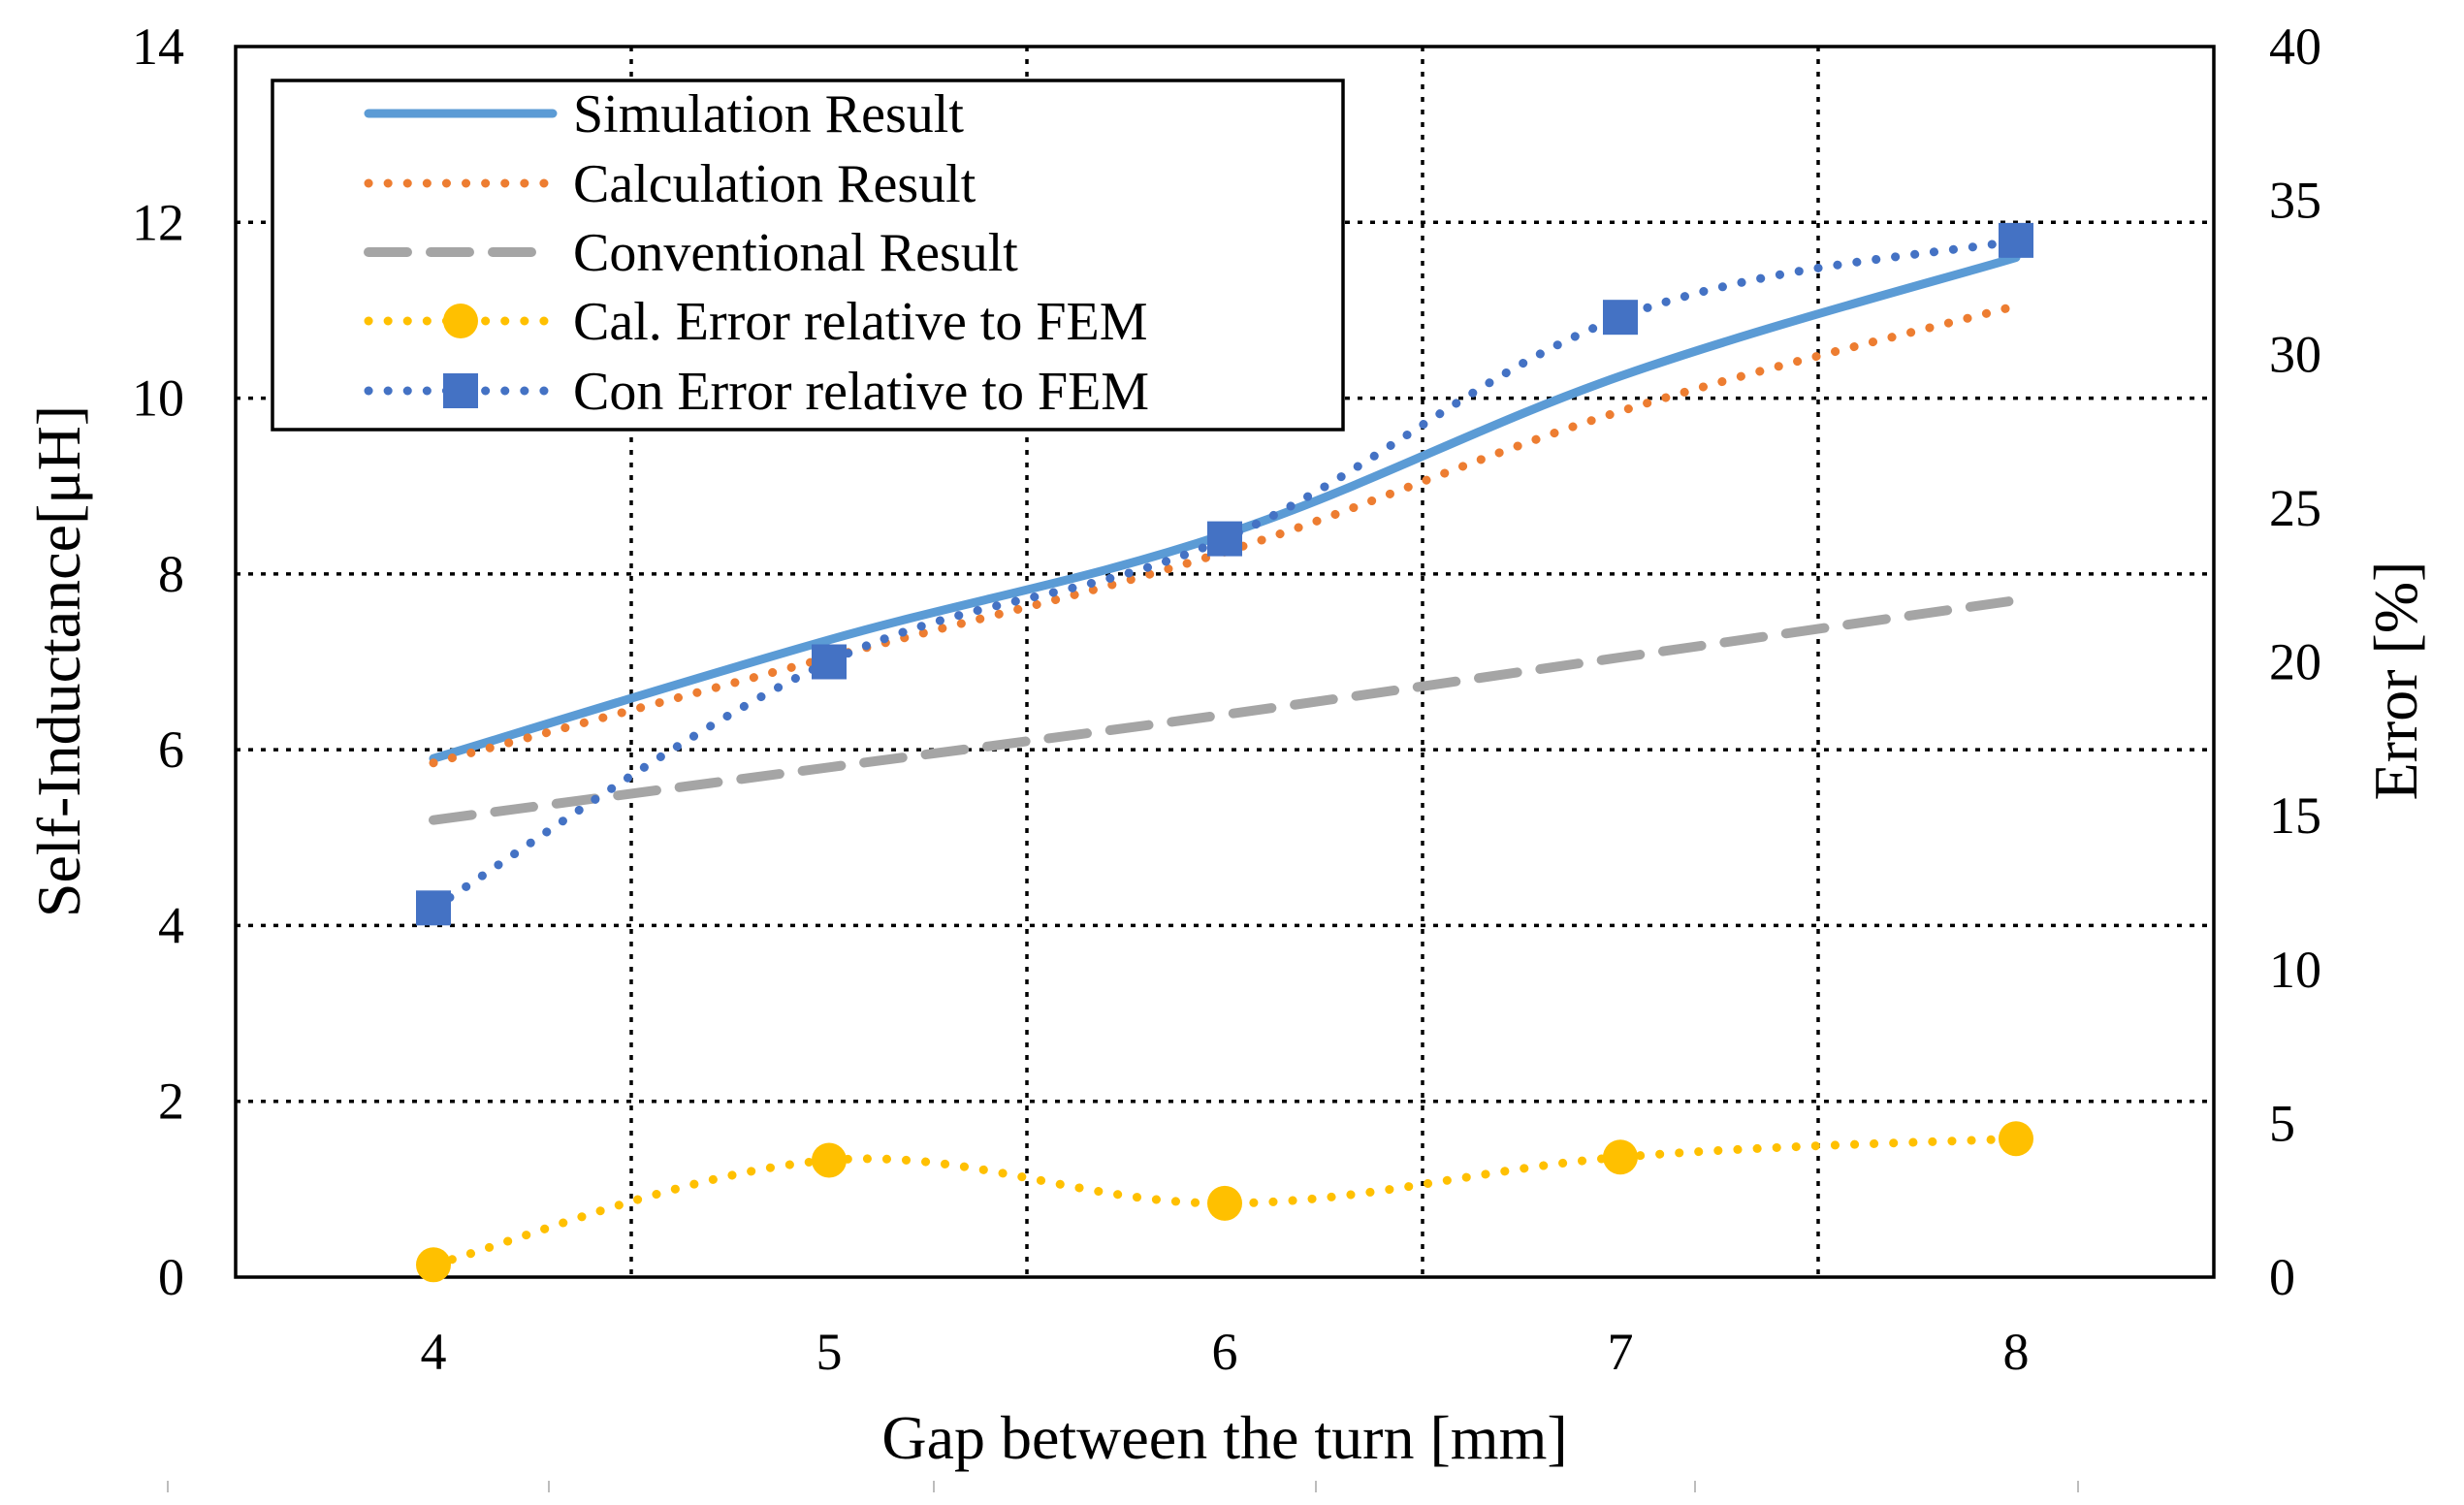 This screenshot has height=1505, width=2464. Describe the element at coordinates (158, 398) in the screenshot. I see `y-tick-label: 10` at that location.